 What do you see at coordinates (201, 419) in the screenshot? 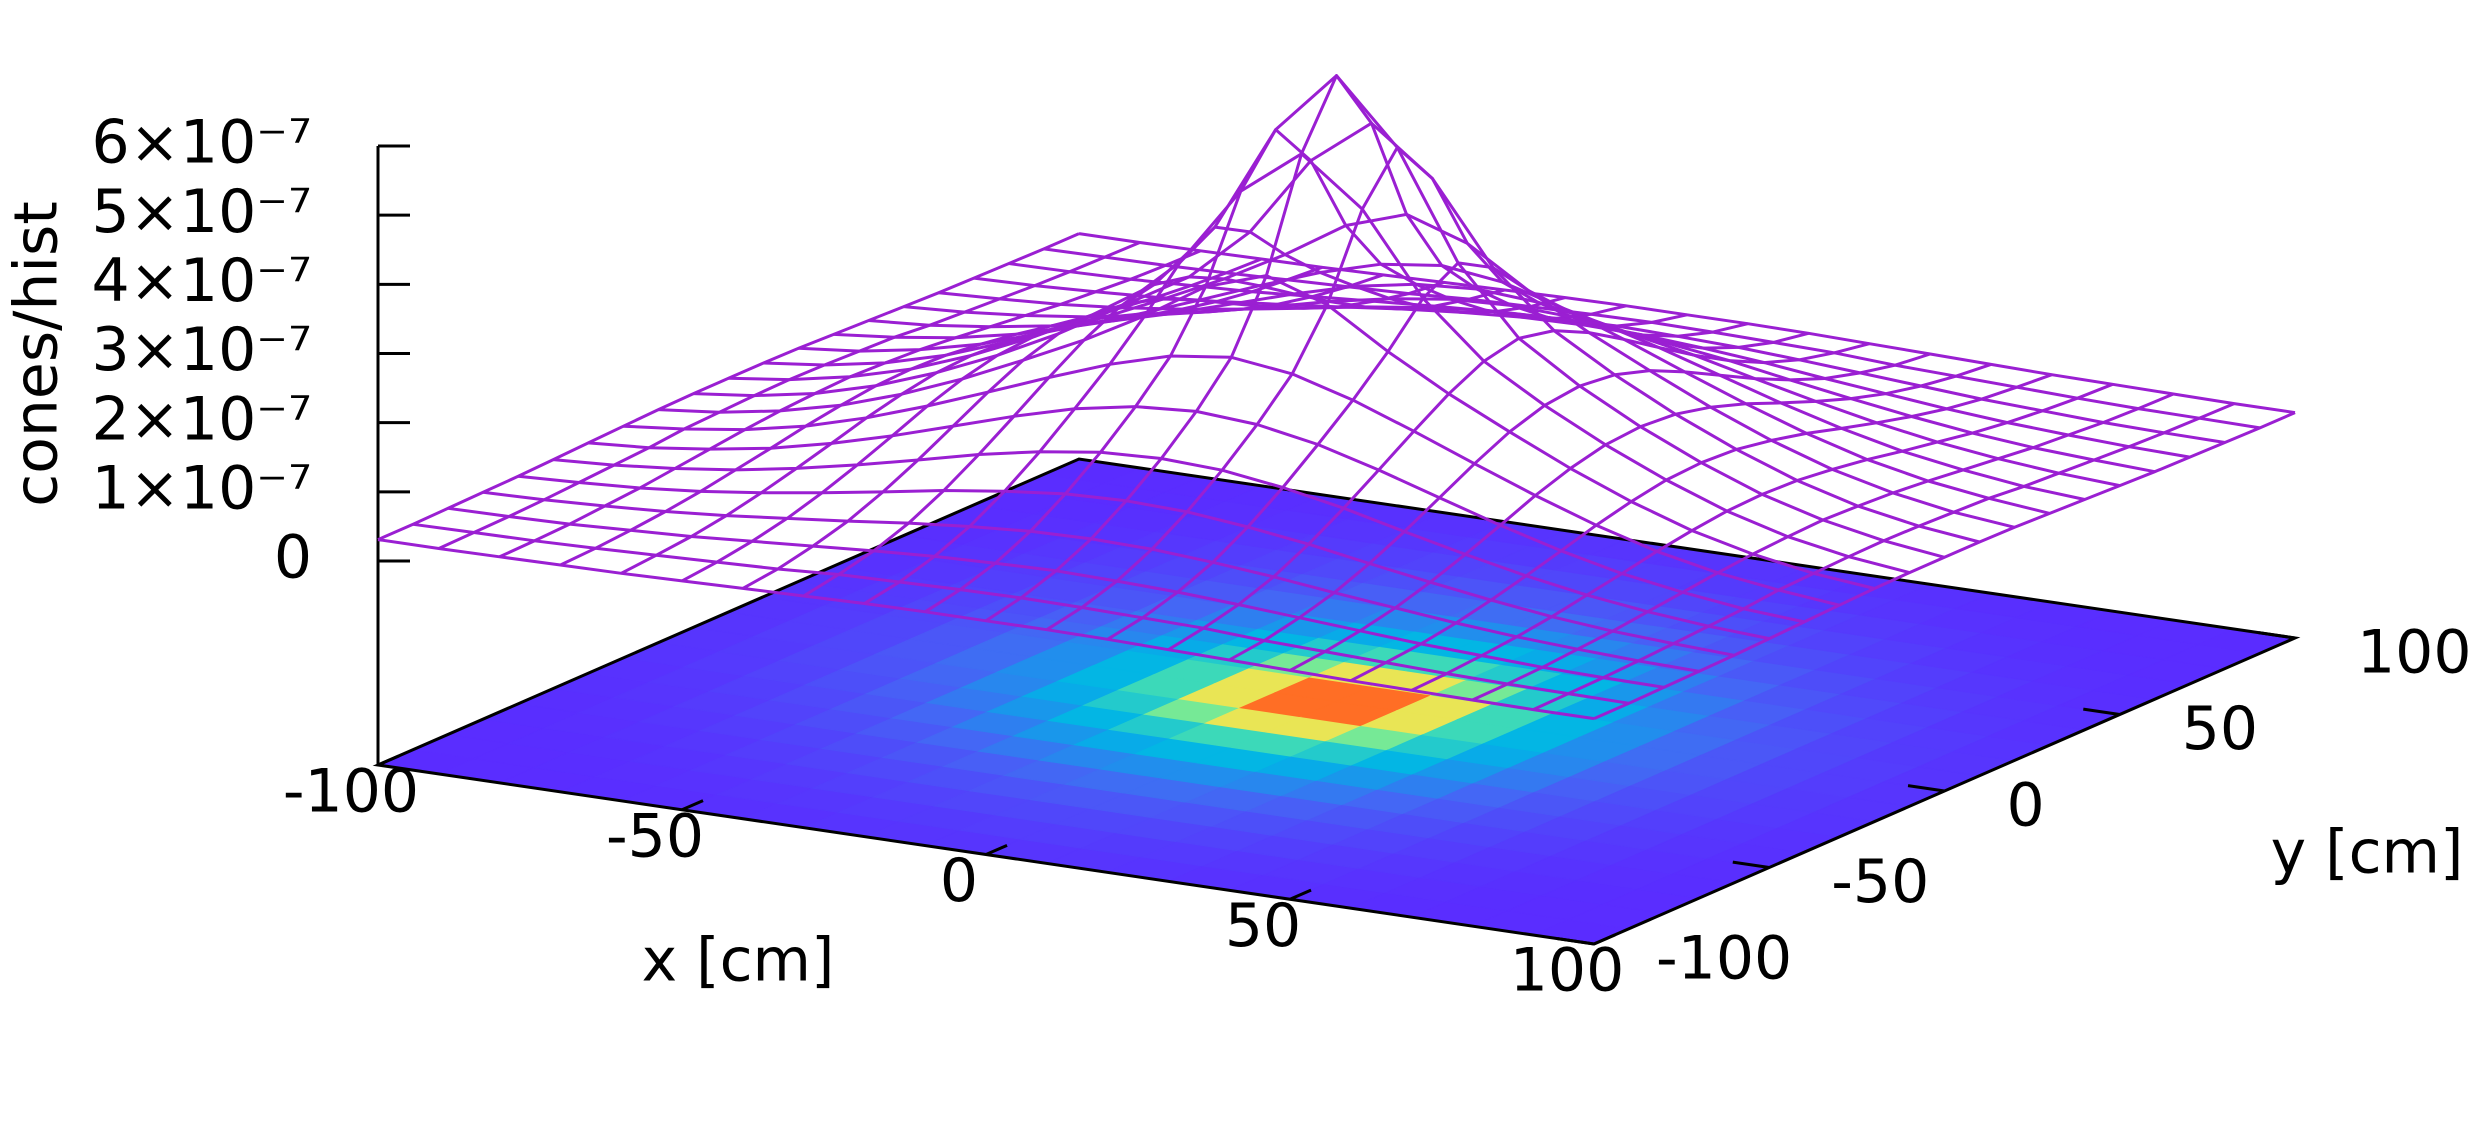
I see `z-tick-label: 2×10⁻⁷` at bounding box center [201, 419].